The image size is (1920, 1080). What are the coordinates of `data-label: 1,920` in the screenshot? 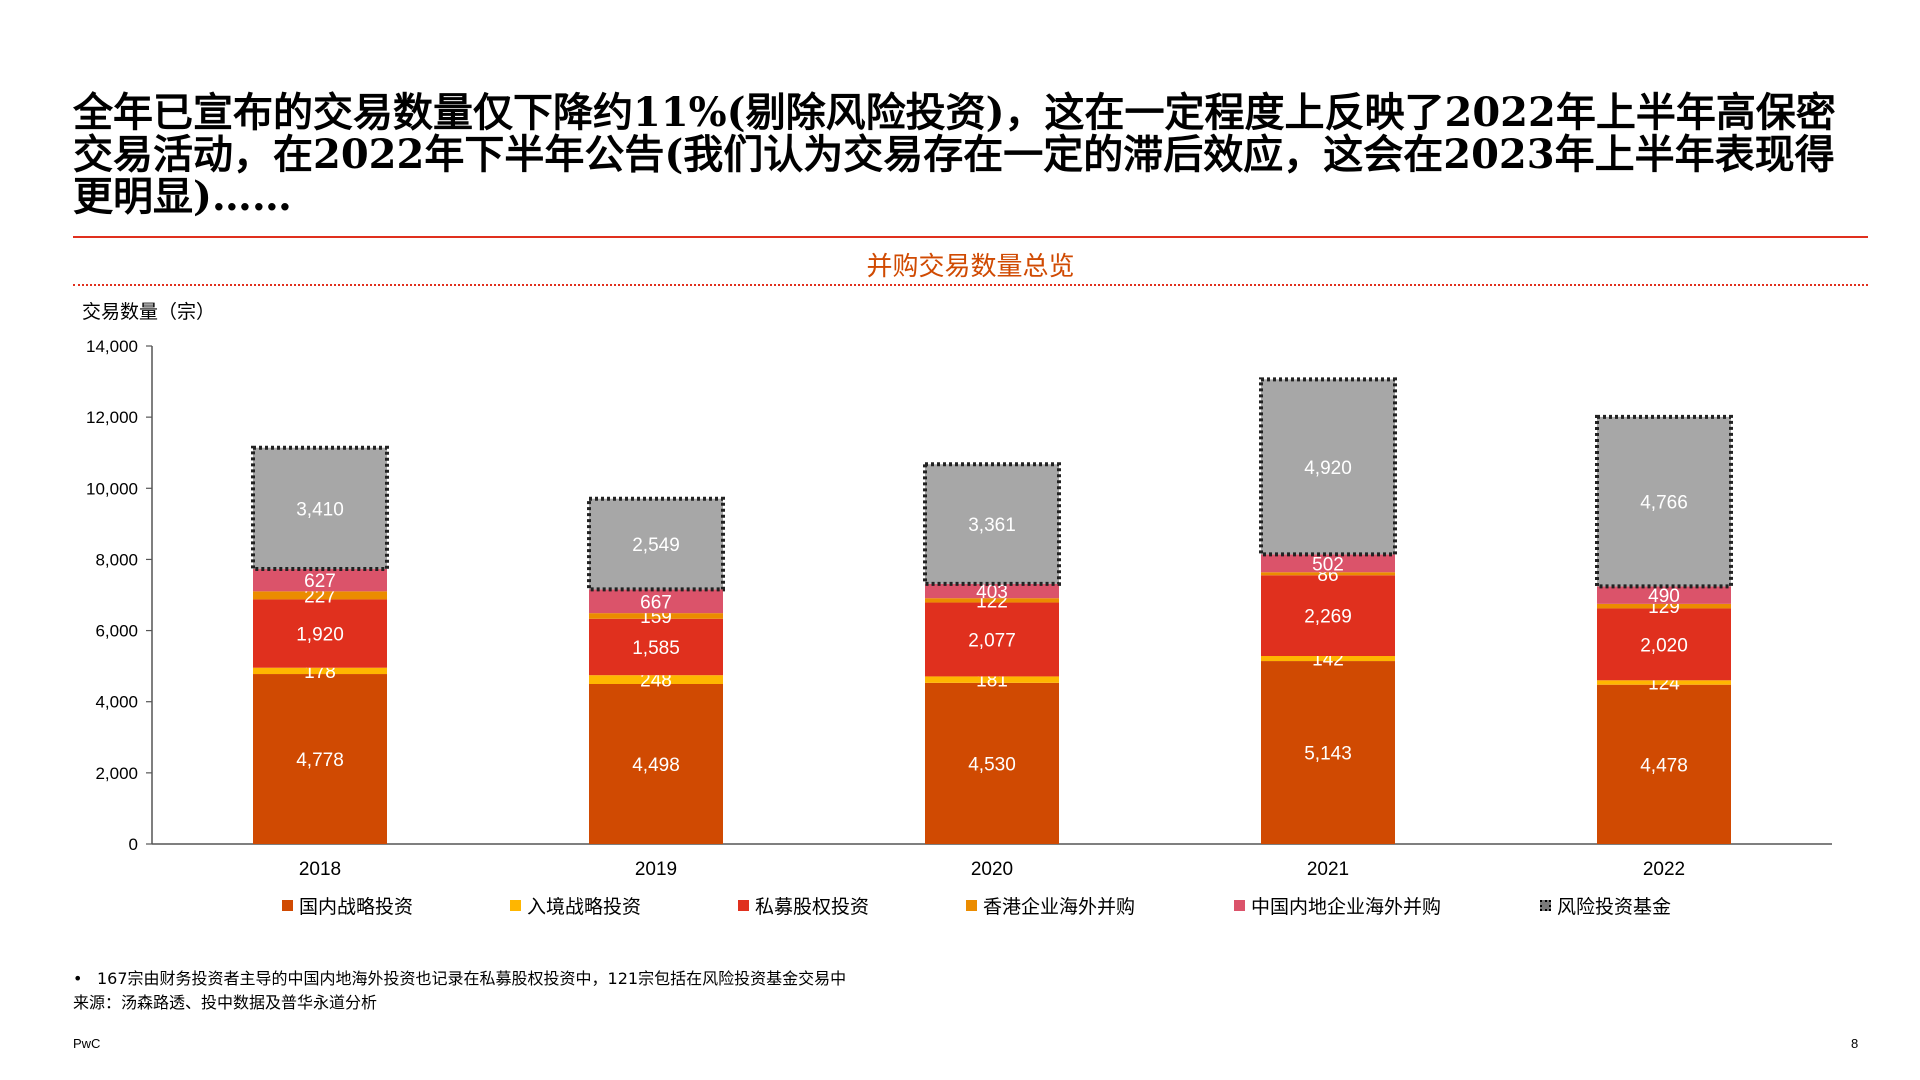 It's located at (320, 635).